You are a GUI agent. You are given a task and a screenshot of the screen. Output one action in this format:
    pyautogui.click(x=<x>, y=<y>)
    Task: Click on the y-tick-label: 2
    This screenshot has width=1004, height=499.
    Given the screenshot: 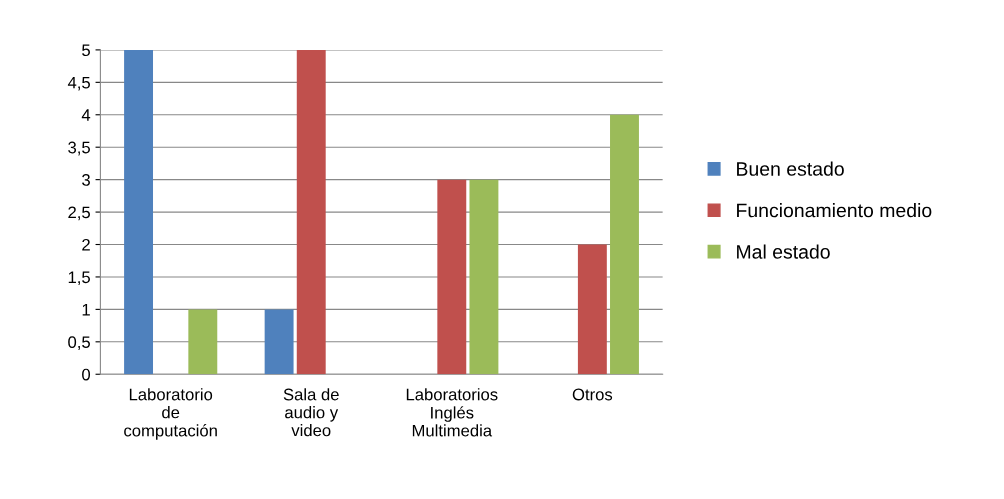 What is the action you would take?
    pyautogui.click(x=86, y=244)
    